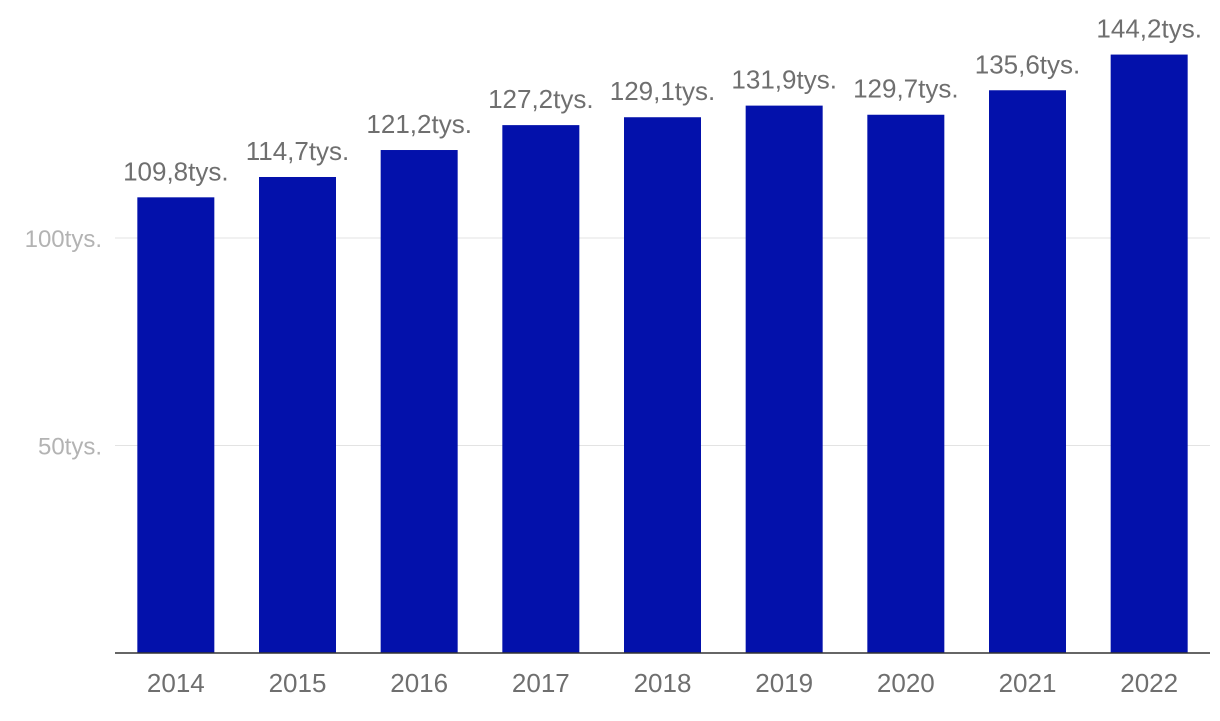 This screenshot has width=1220, height=721. I want to click on data-label: 129,7tys., so click(906, 89).